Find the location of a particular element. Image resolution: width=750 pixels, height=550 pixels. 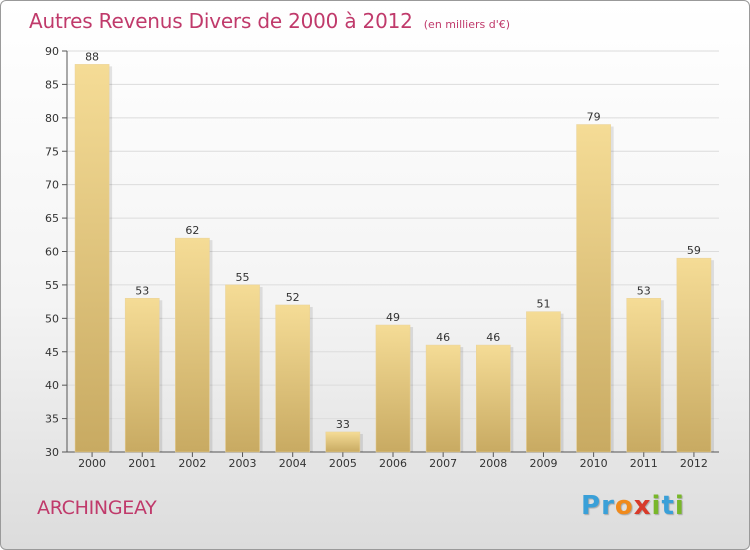

brand-letter: r is located at coordinates (608, 506).